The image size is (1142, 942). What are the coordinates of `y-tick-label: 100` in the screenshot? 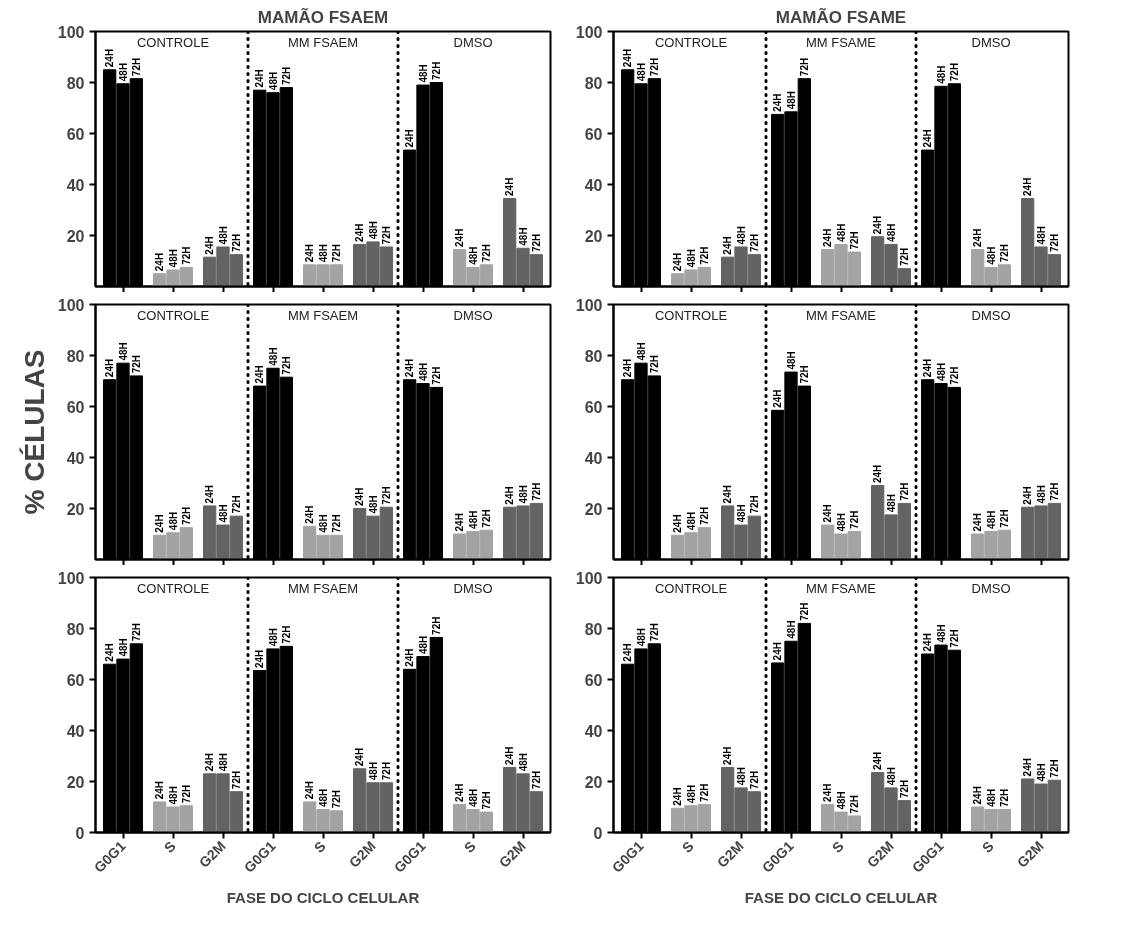 It's located at (71, 578).